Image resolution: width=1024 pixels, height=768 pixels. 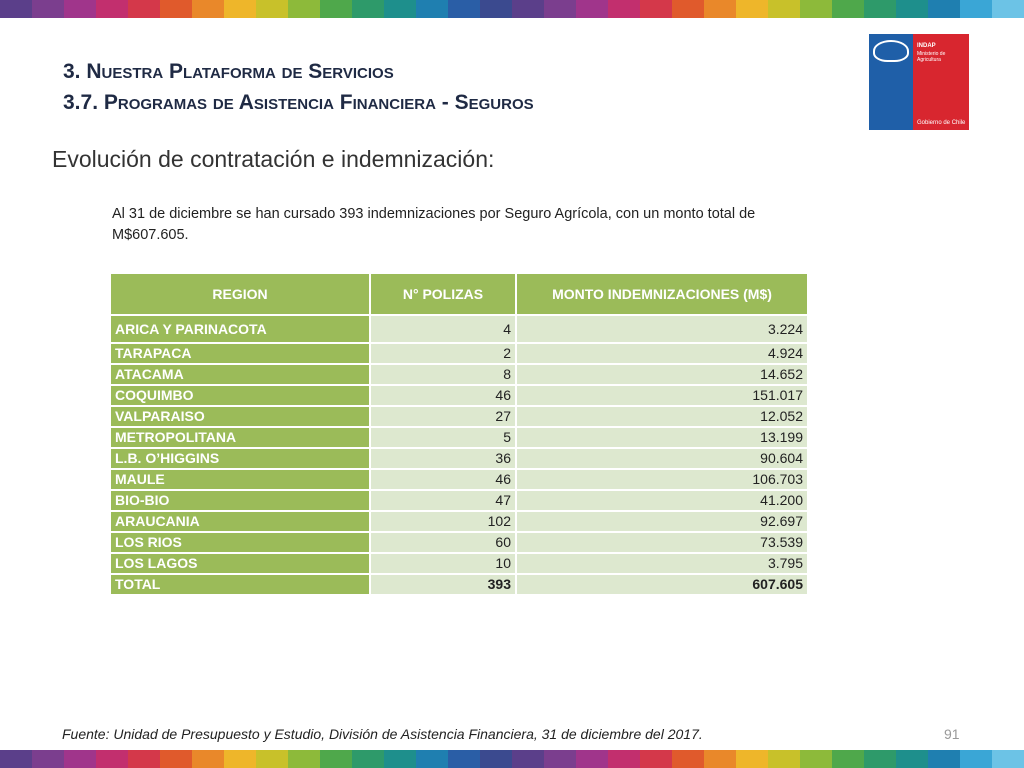 What do you see at coordinates (443, 584) in the screenshot?
I see `polizas-cell: 393` at bounding box center [443, 584].